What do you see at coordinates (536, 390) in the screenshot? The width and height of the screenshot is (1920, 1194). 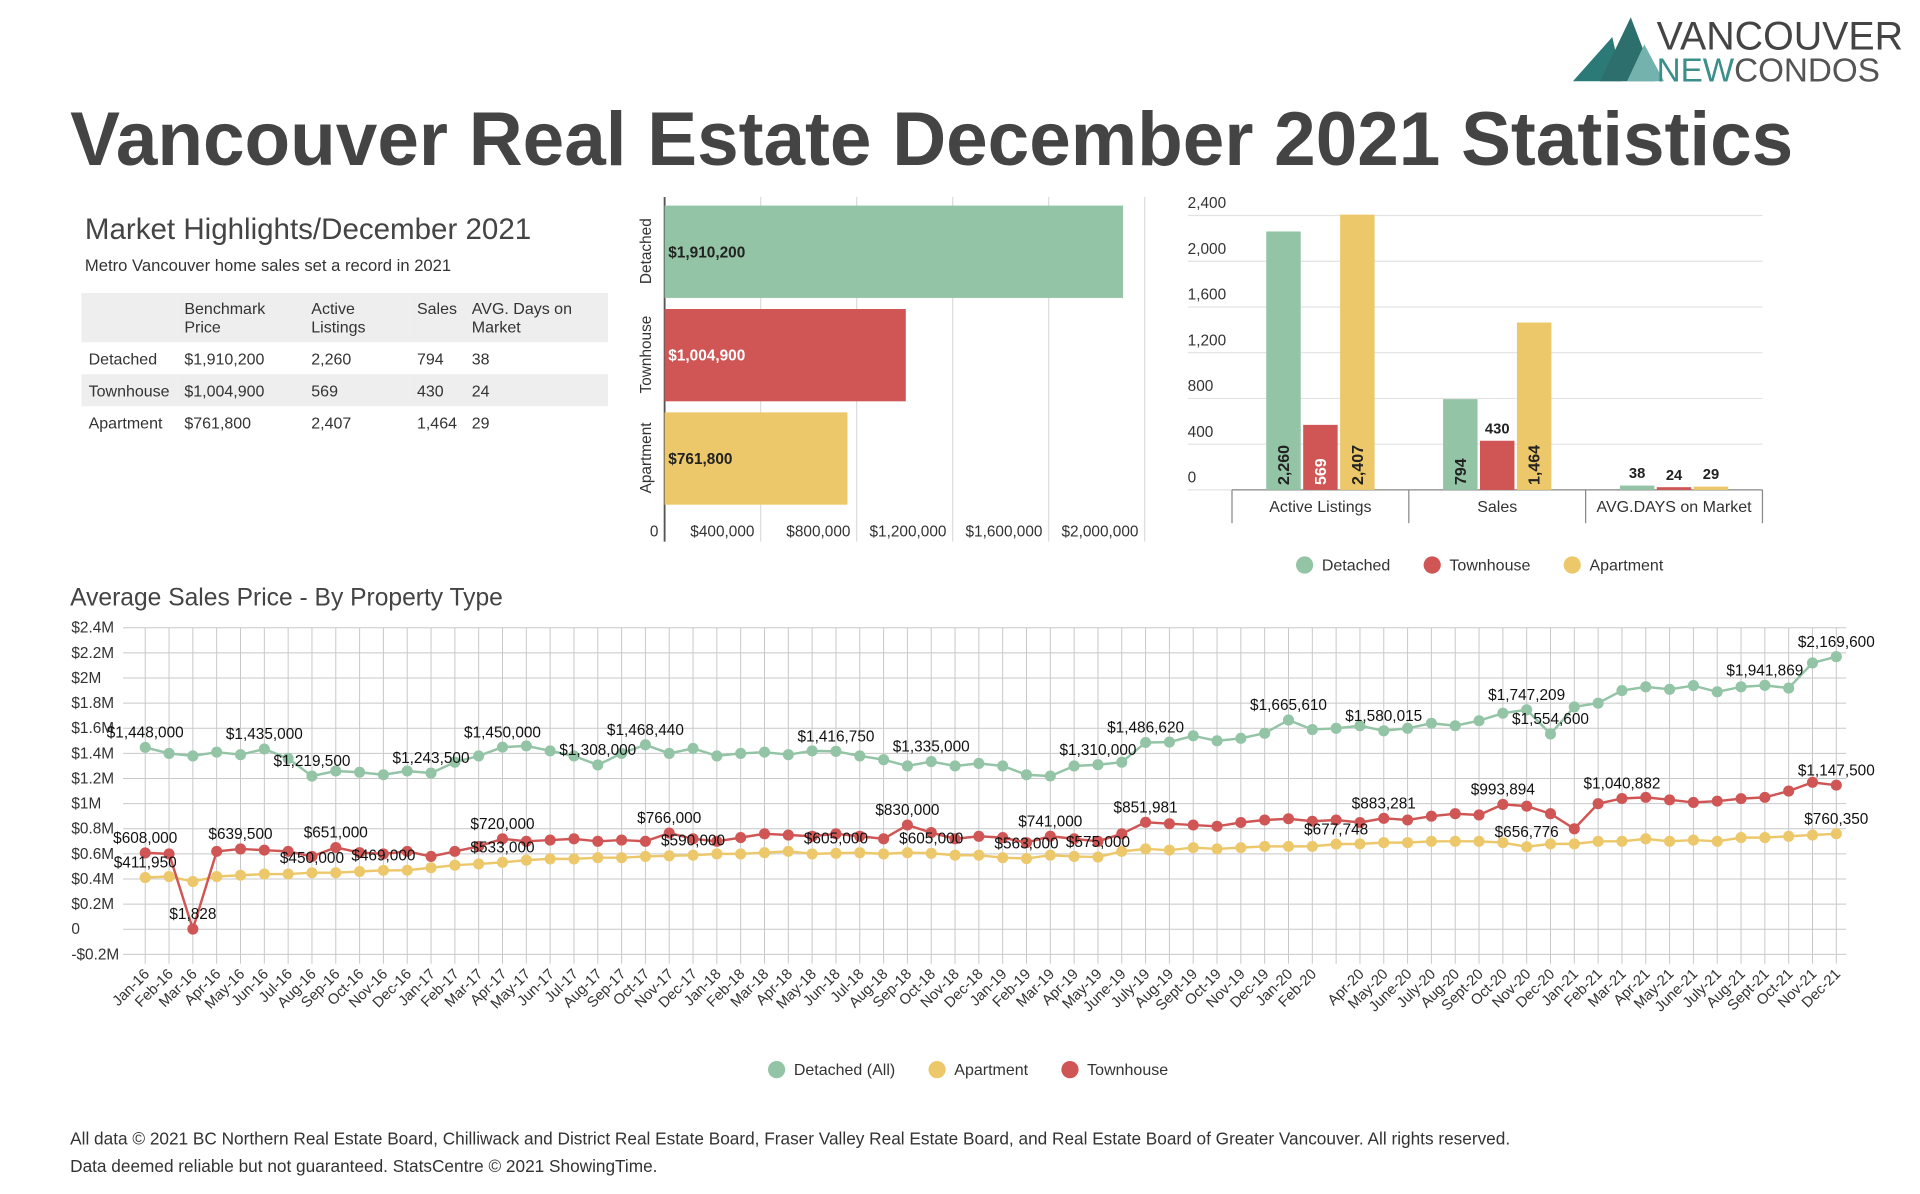 I see `table-cell: 24` at bounding box center [536, 390].